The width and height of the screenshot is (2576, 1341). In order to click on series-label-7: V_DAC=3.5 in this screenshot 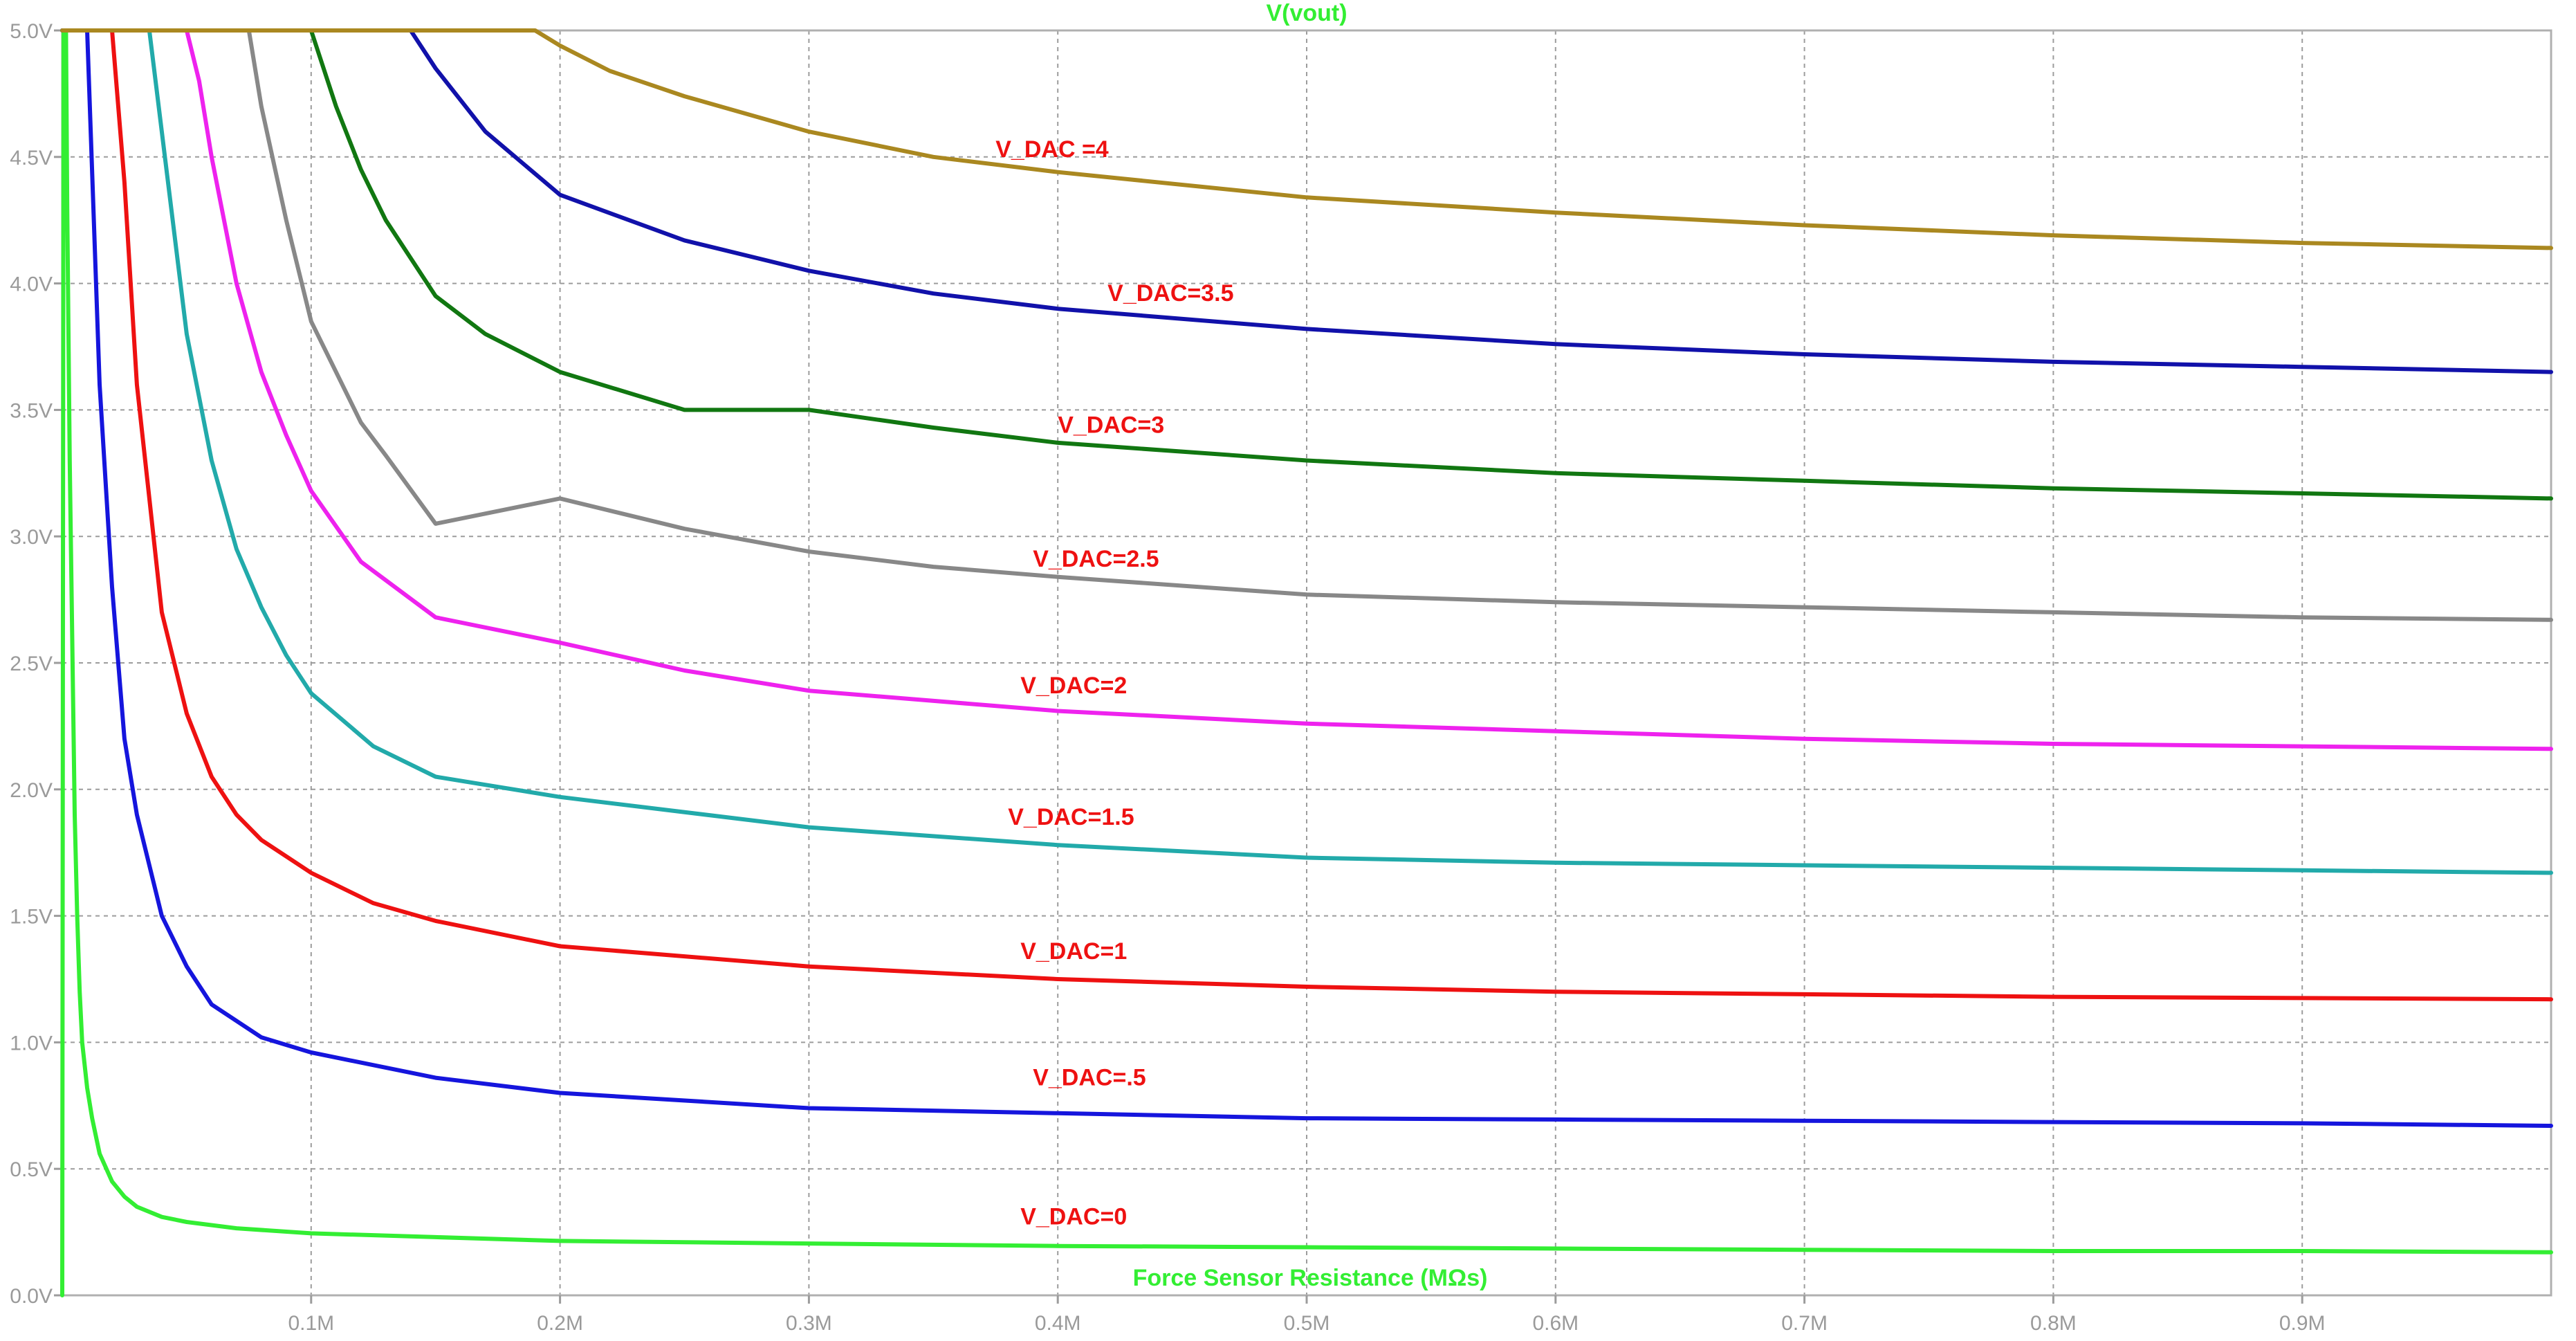, I will do `click(1170, 293)`.